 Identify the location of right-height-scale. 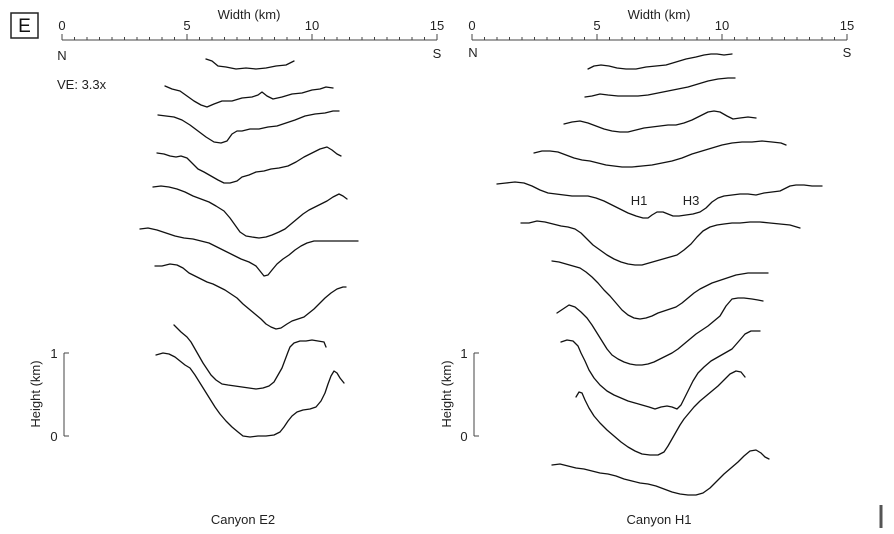
(476, 394).